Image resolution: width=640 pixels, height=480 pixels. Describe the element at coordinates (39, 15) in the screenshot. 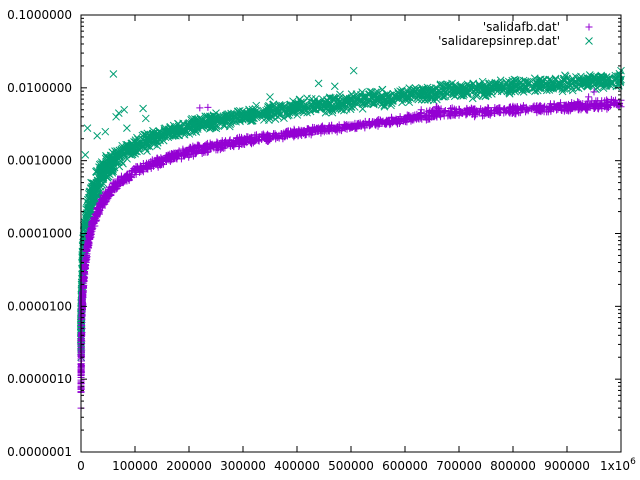

I see `y-tick-label: 0.1000000` at that location.